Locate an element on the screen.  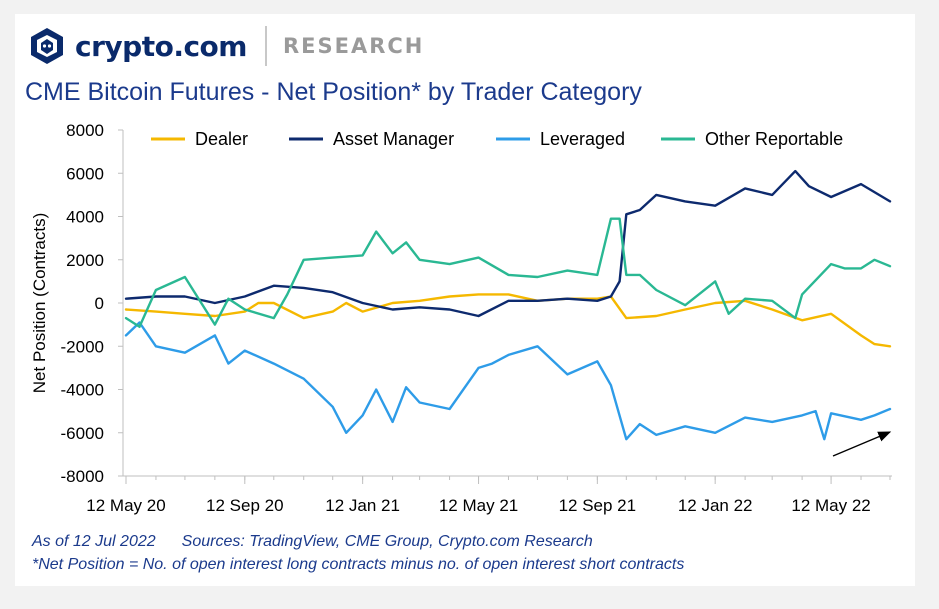
y-tick-label: 0 is located at coordinates (99, 303).